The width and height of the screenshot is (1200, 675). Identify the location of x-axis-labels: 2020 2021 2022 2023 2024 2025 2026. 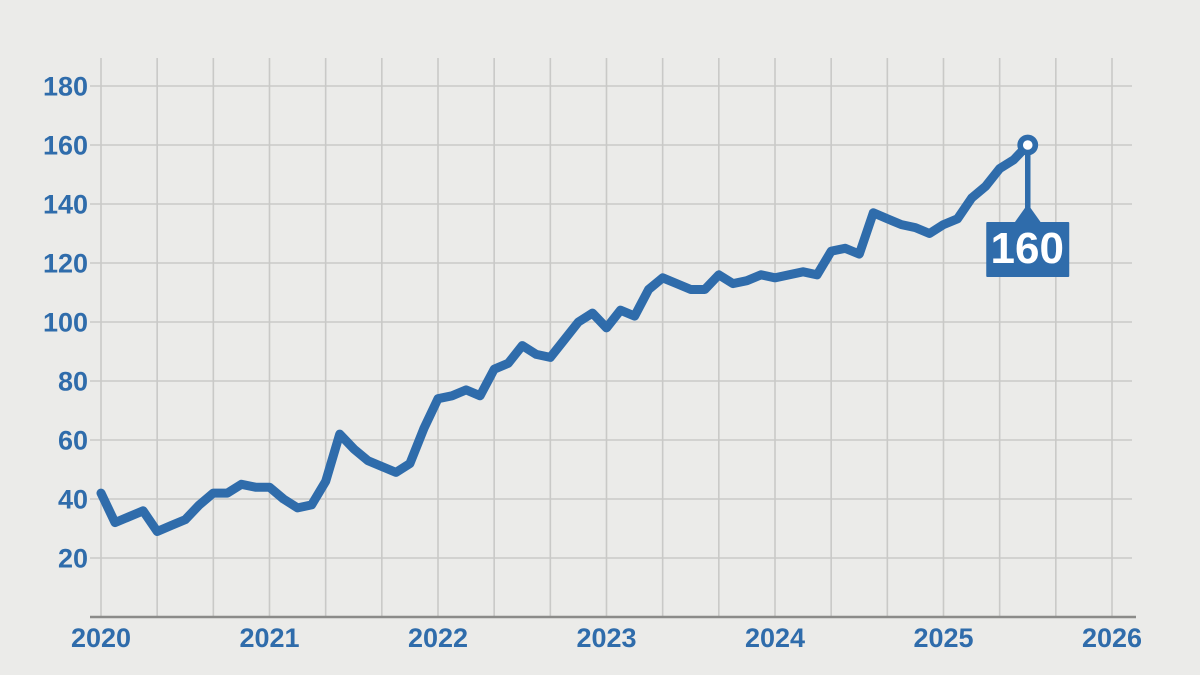
(606, 638).